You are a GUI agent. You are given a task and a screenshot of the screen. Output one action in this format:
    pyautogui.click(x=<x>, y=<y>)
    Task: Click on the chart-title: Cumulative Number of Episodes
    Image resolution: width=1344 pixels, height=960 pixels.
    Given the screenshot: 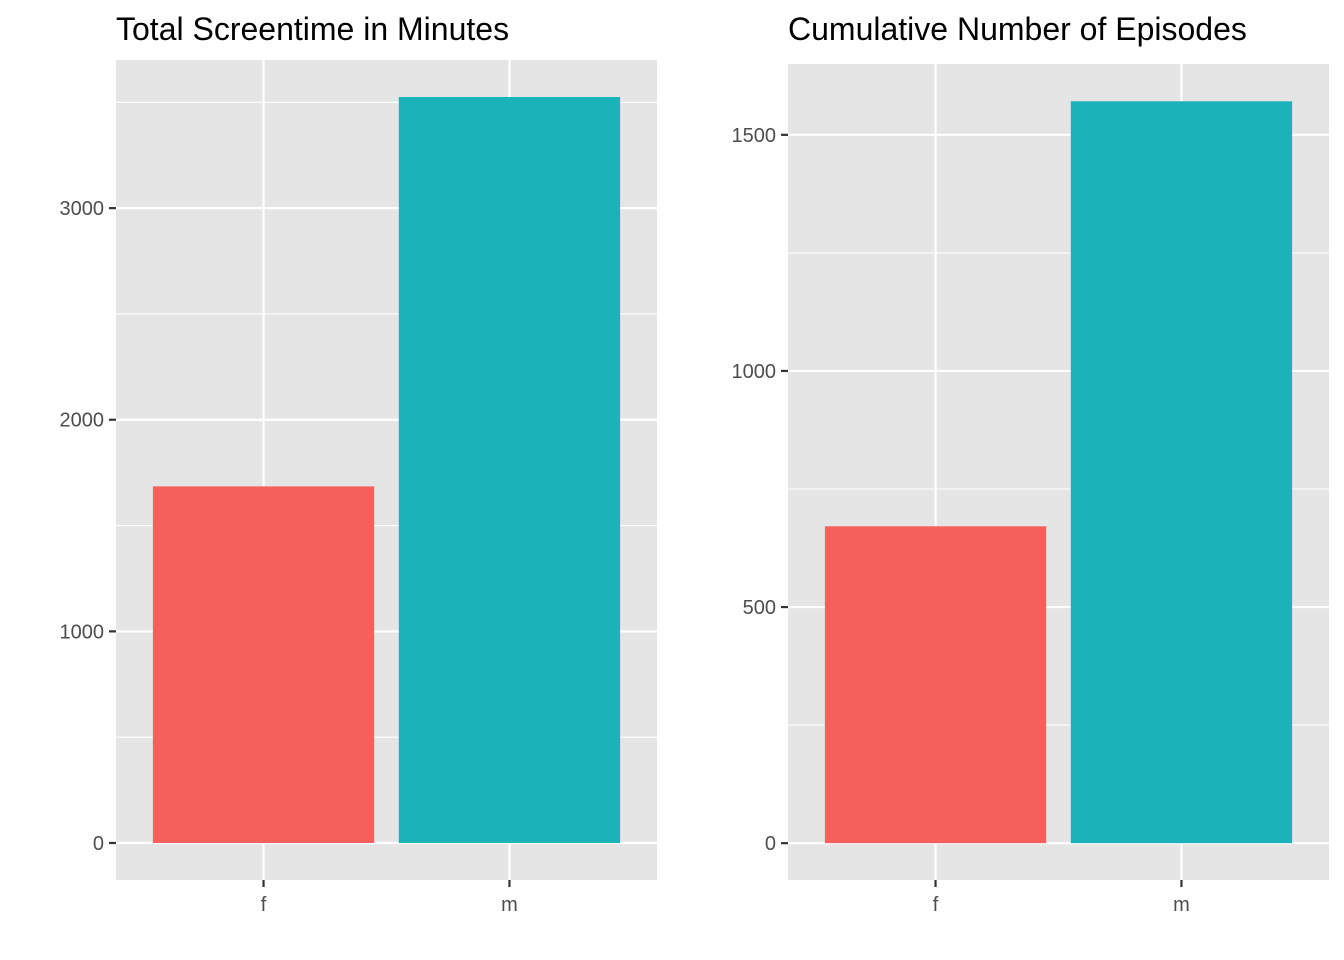 What is the action you would take?
    pyautogui.click(x=1017, y=29)
    